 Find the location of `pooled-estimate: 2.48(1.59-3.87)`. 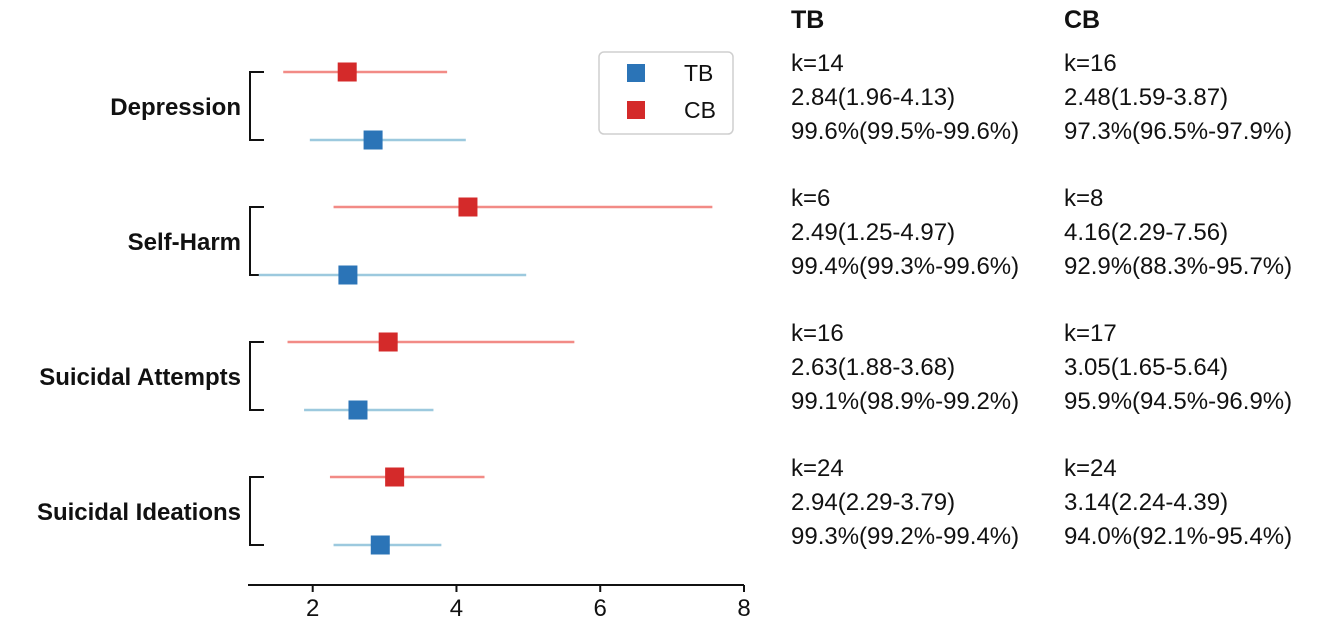

pooled-estimate: 2.48(1.59-3.87) is located at coordinates (1146, 97).